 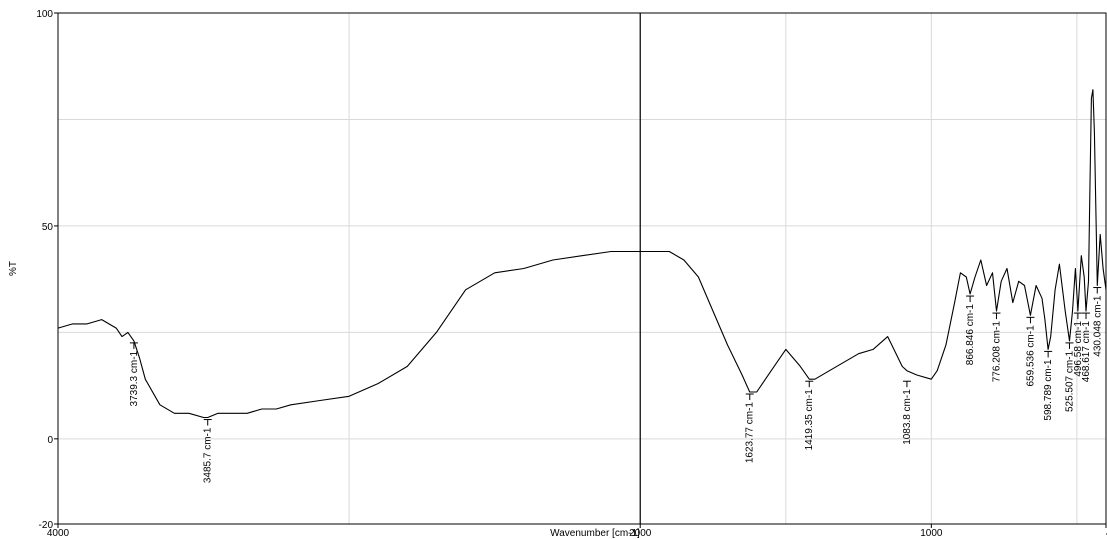 I want to click on peak-label: 430.048 cm-1, so click(x=1097, y=326).